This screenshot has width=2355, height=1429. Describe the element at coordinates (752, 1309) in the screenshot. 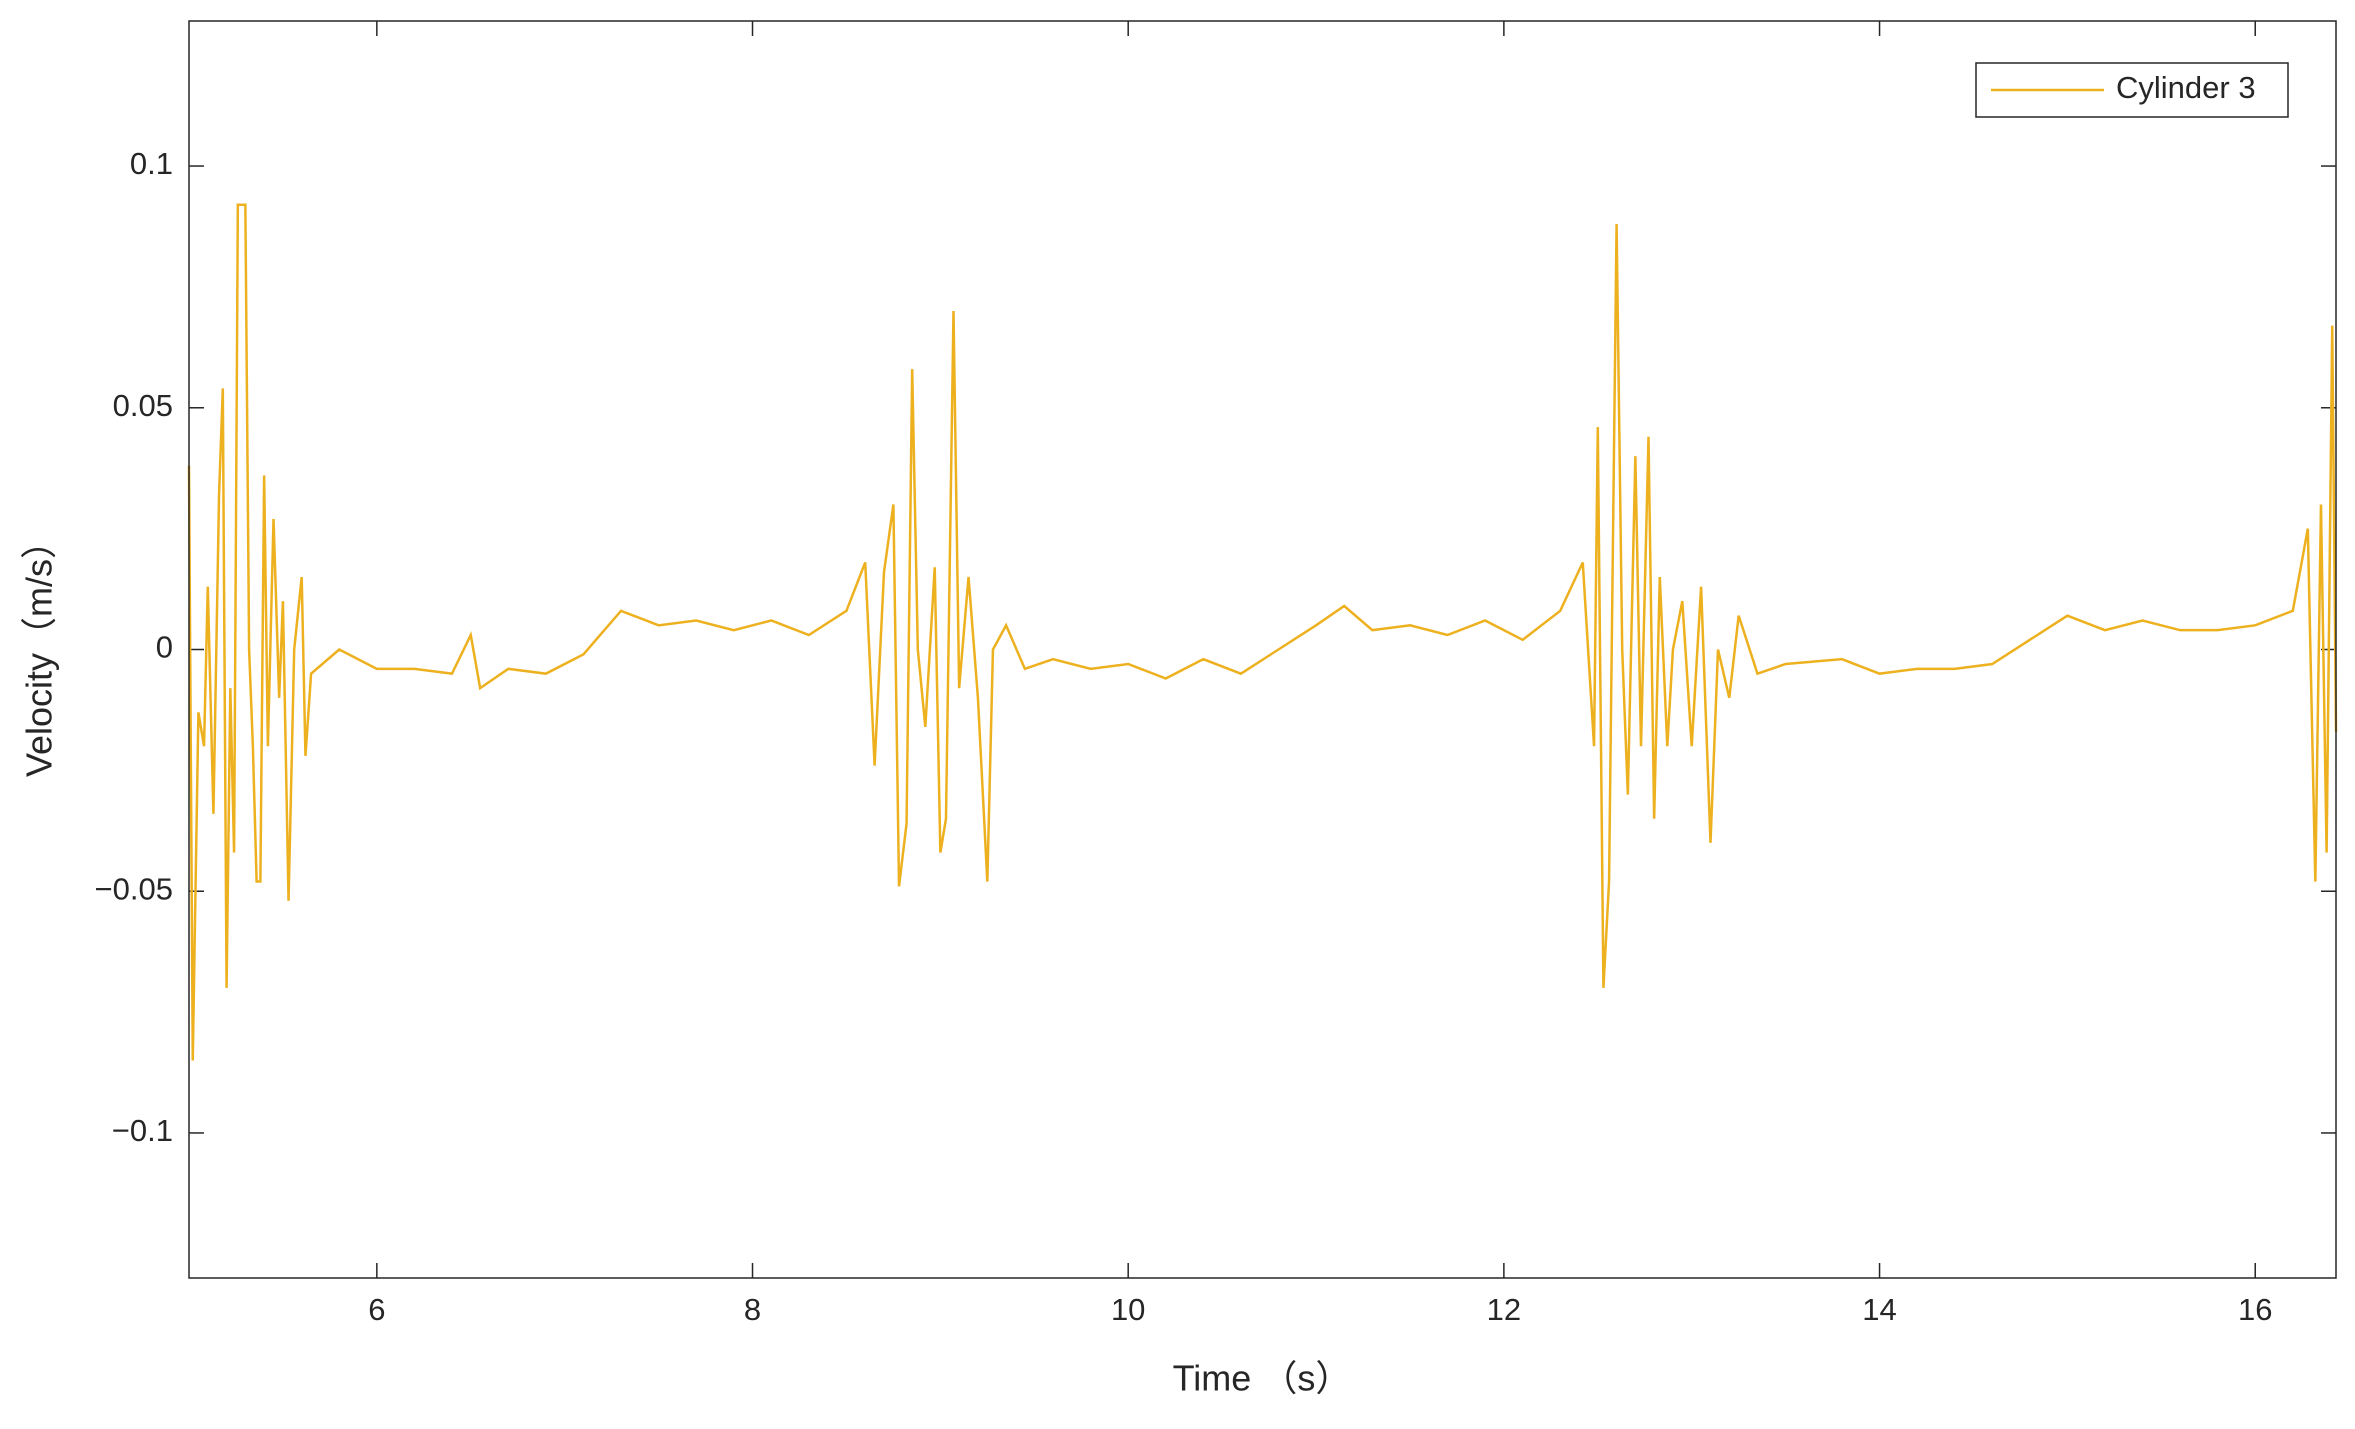

I see `x-tick-label: 8` at that location.